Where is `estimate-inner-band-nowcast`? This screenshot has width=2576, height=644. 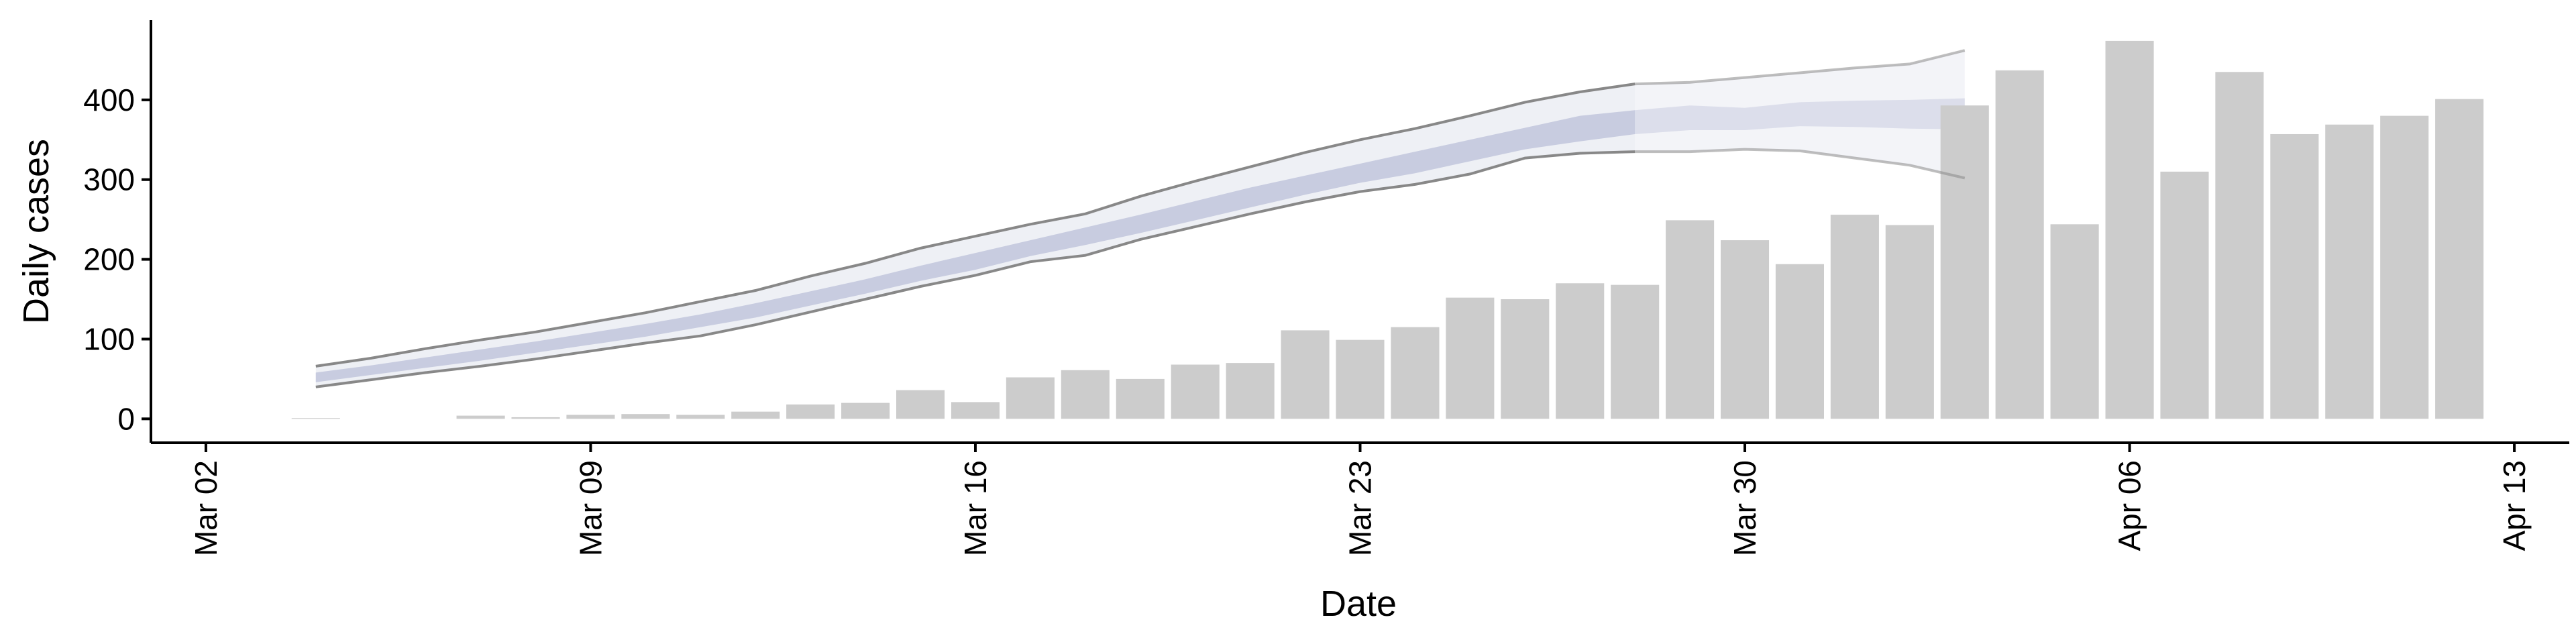 estimate-inner-band-nowcast is located at coordinates (1800, 116).